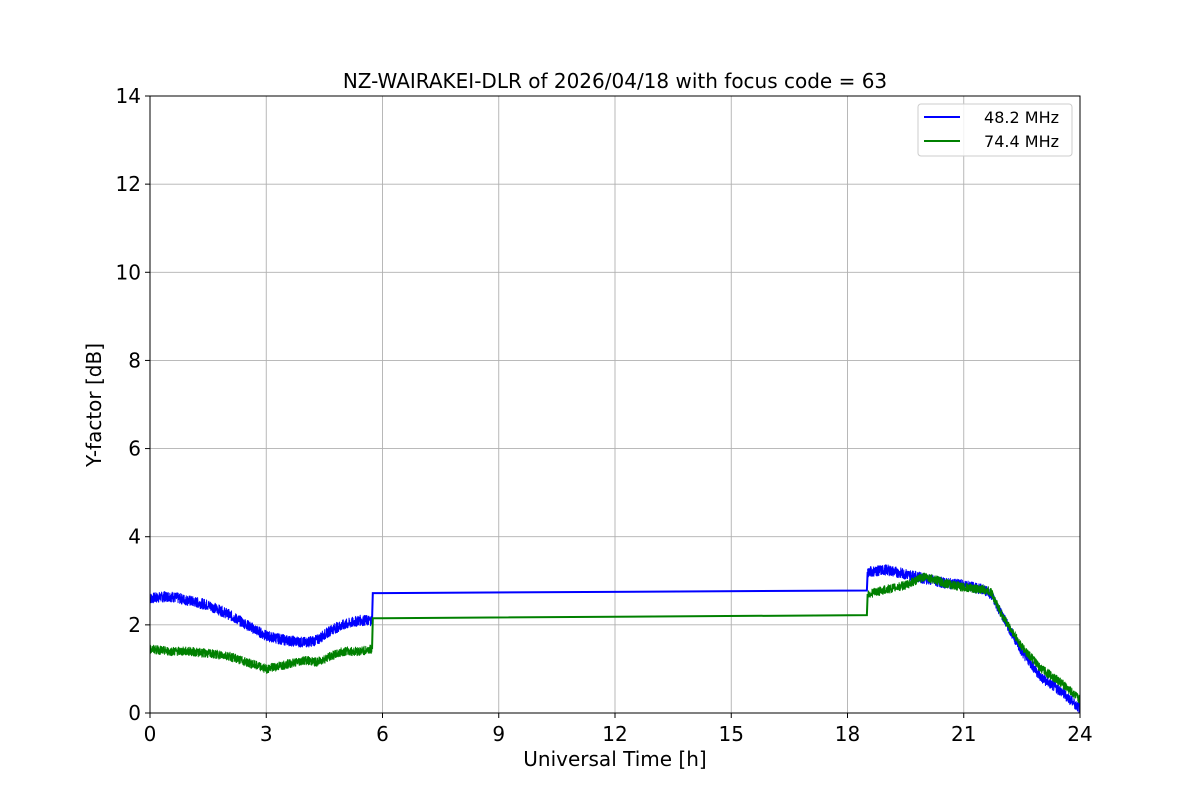  I want to click on y-tick-label: 0, so click(134, 713).